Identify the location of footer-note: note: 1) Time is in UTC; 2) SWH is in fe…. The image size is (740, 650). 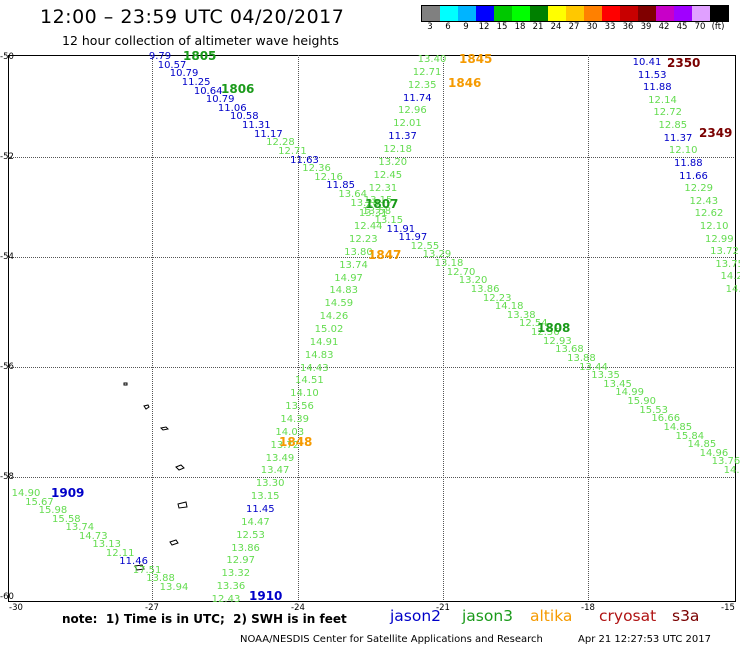
(204, 619).